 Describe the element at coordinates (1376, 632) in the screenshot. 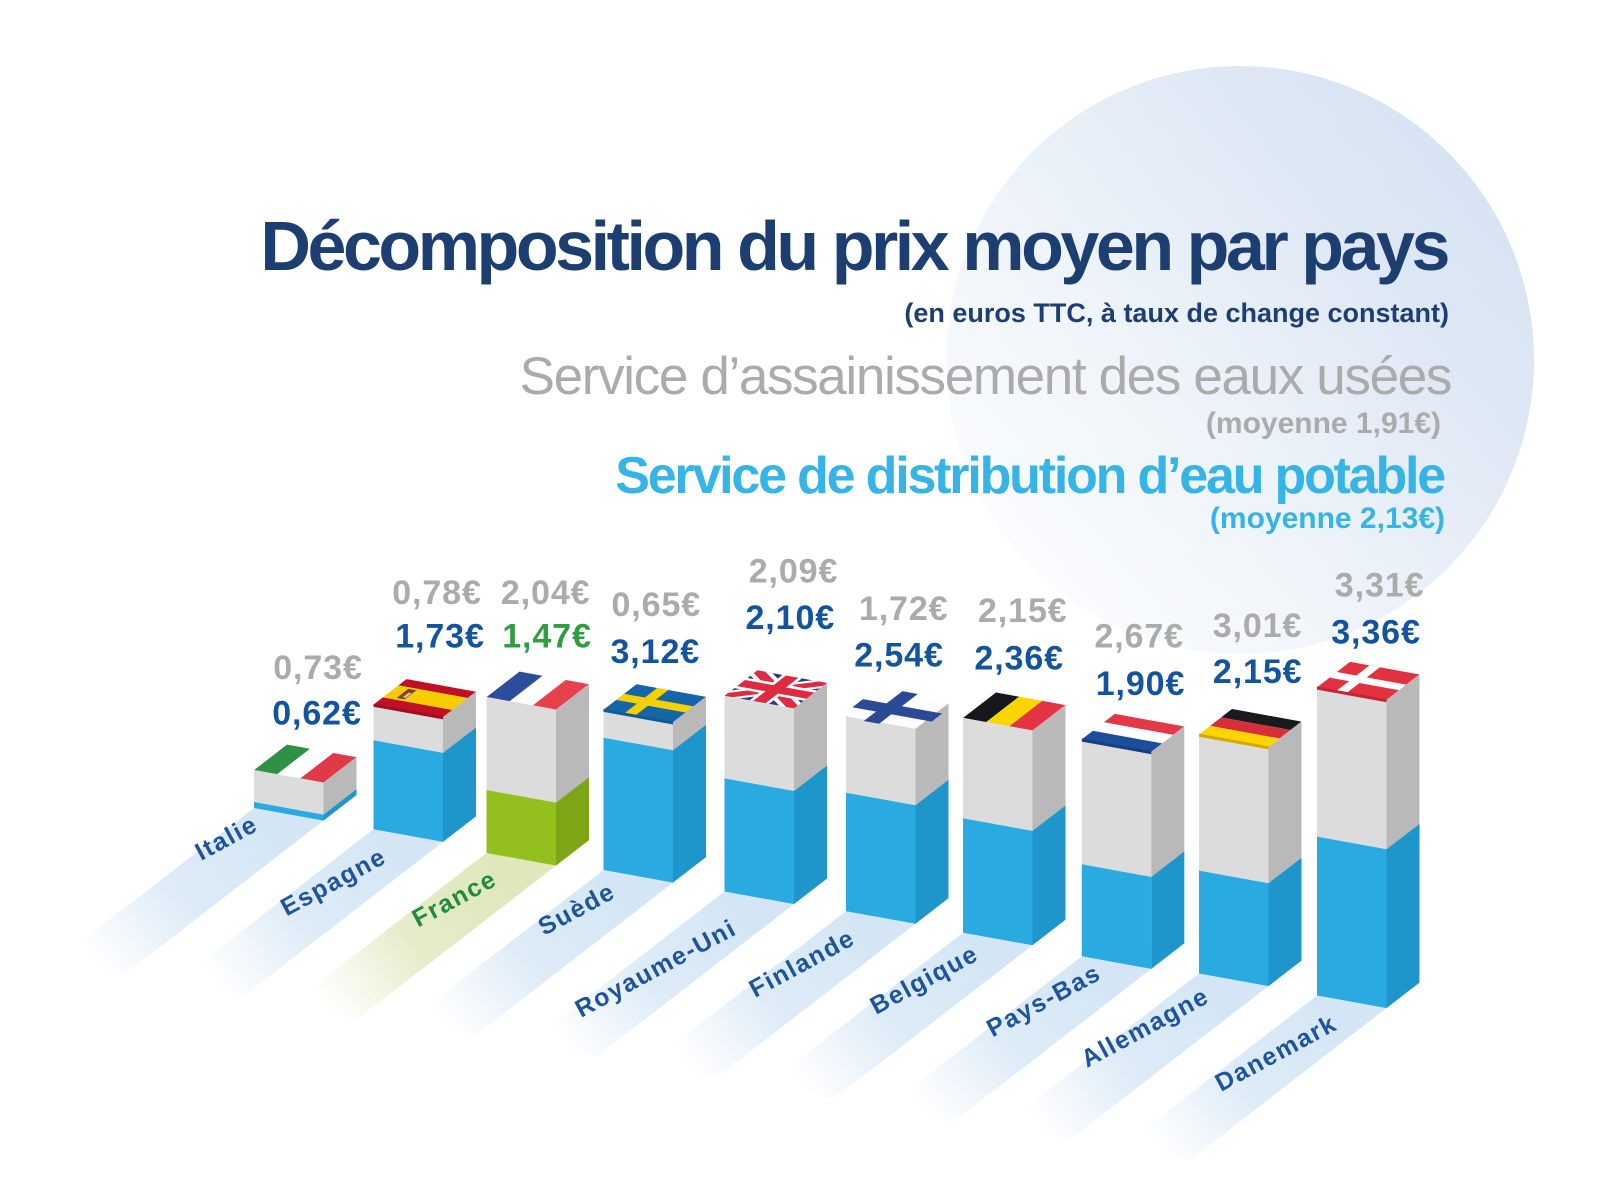

I see `svg-text: 3,36€` at that location.